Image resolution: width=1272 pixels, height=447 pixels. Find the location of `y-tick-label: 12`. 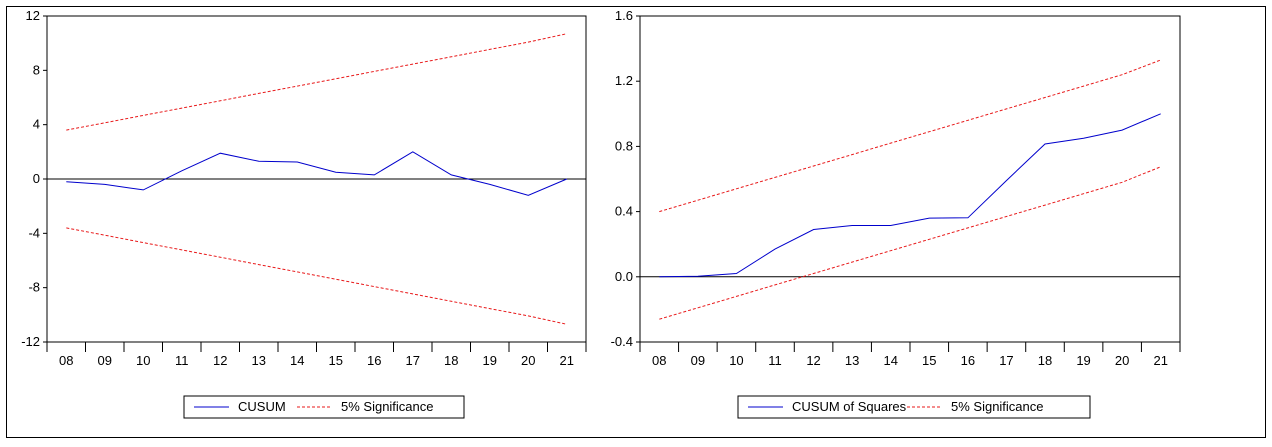

y-tick-label: 12 is located at coordinates (33, 15).